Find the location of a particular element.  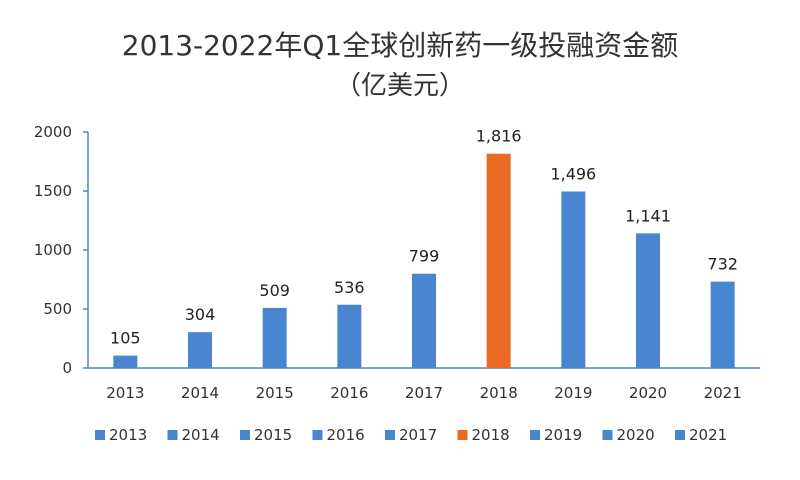

x-tick-label-2016: 2016 is located at coordinates (349, 393).